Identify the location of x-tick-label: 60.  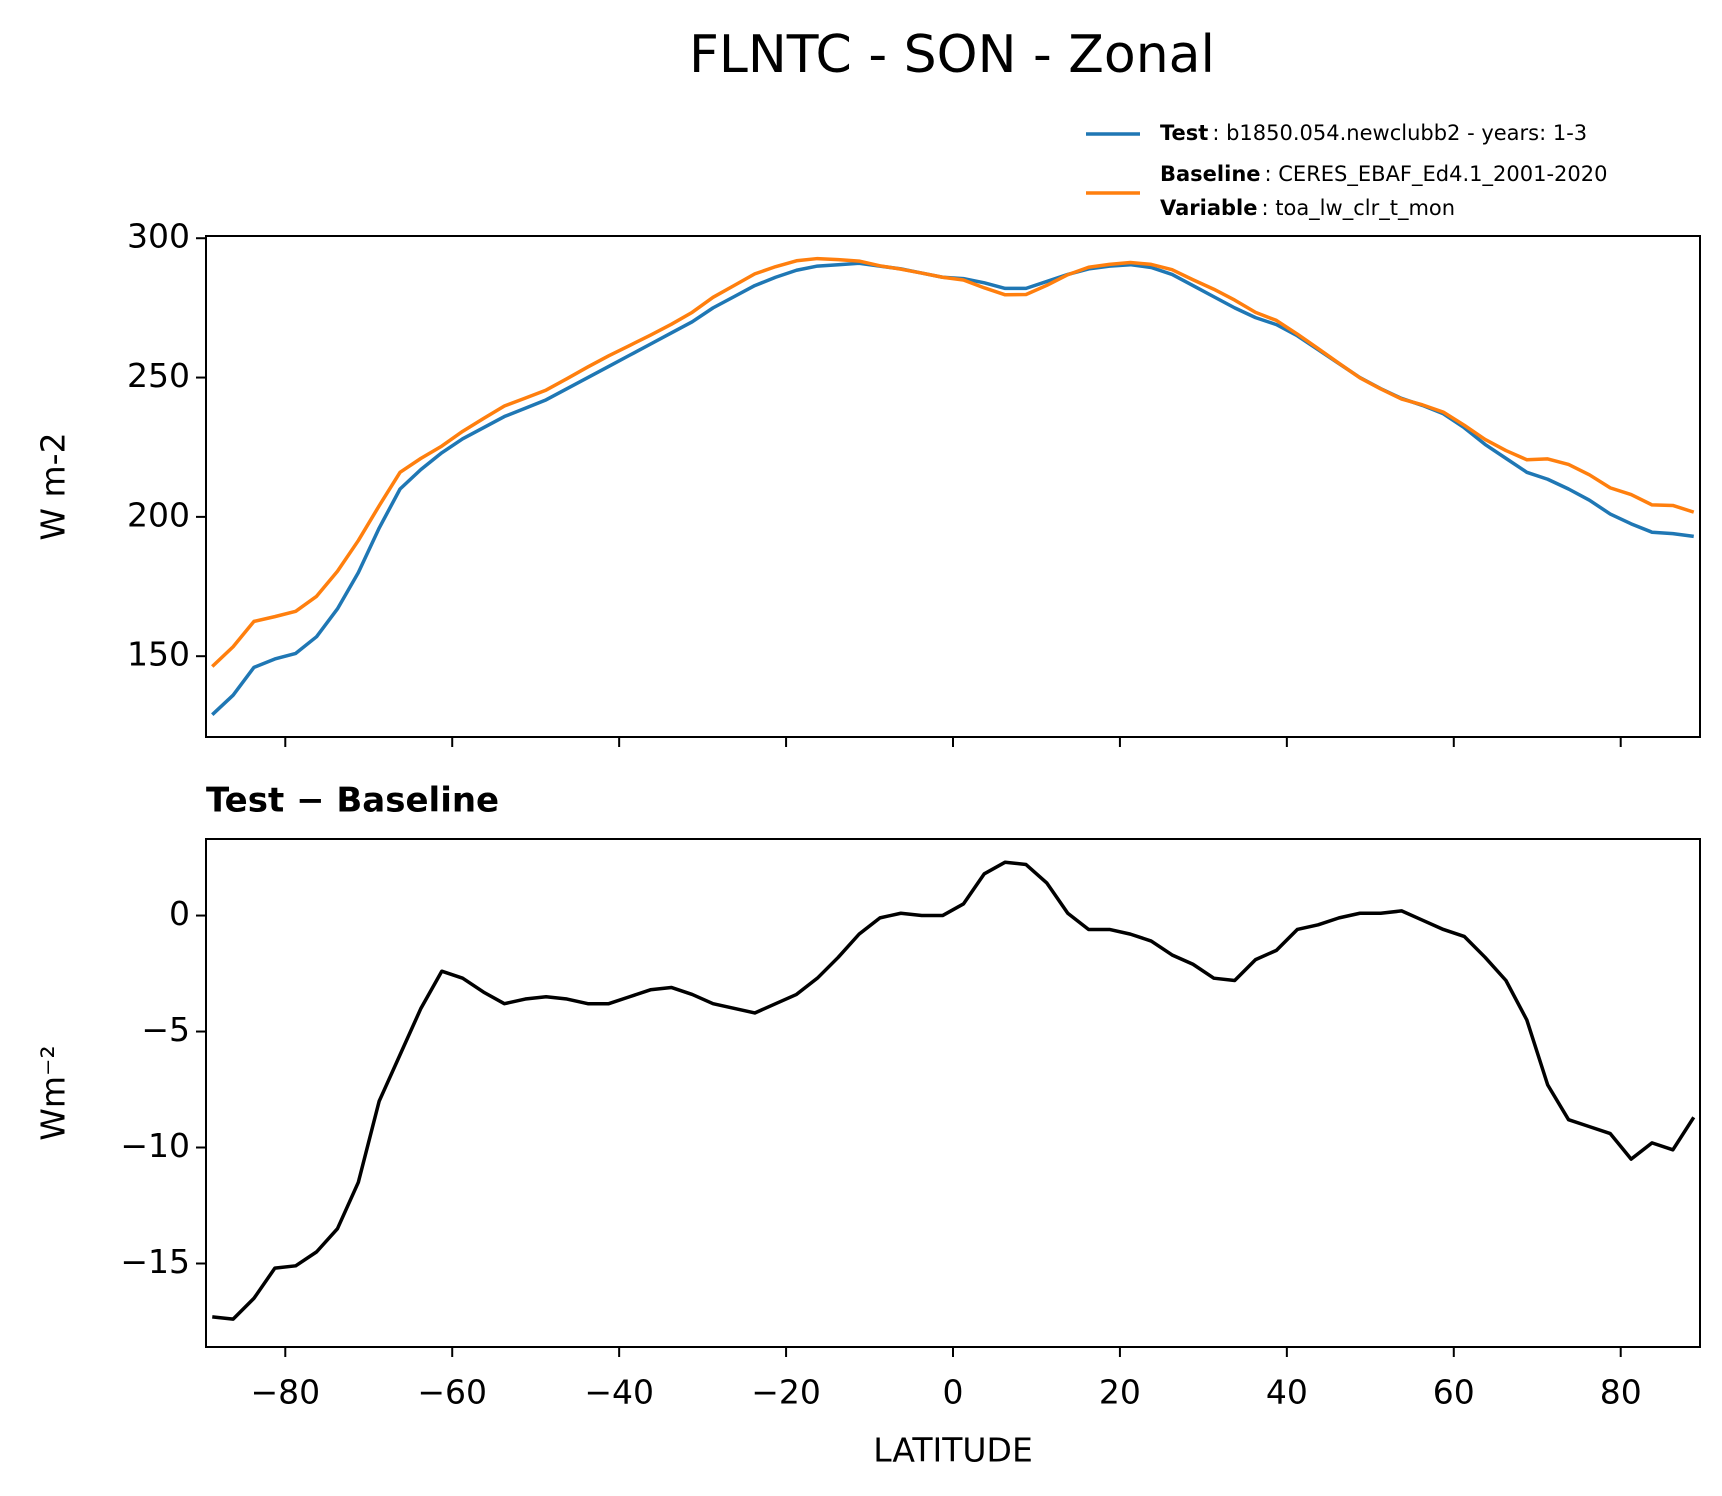
(1454, 1392).